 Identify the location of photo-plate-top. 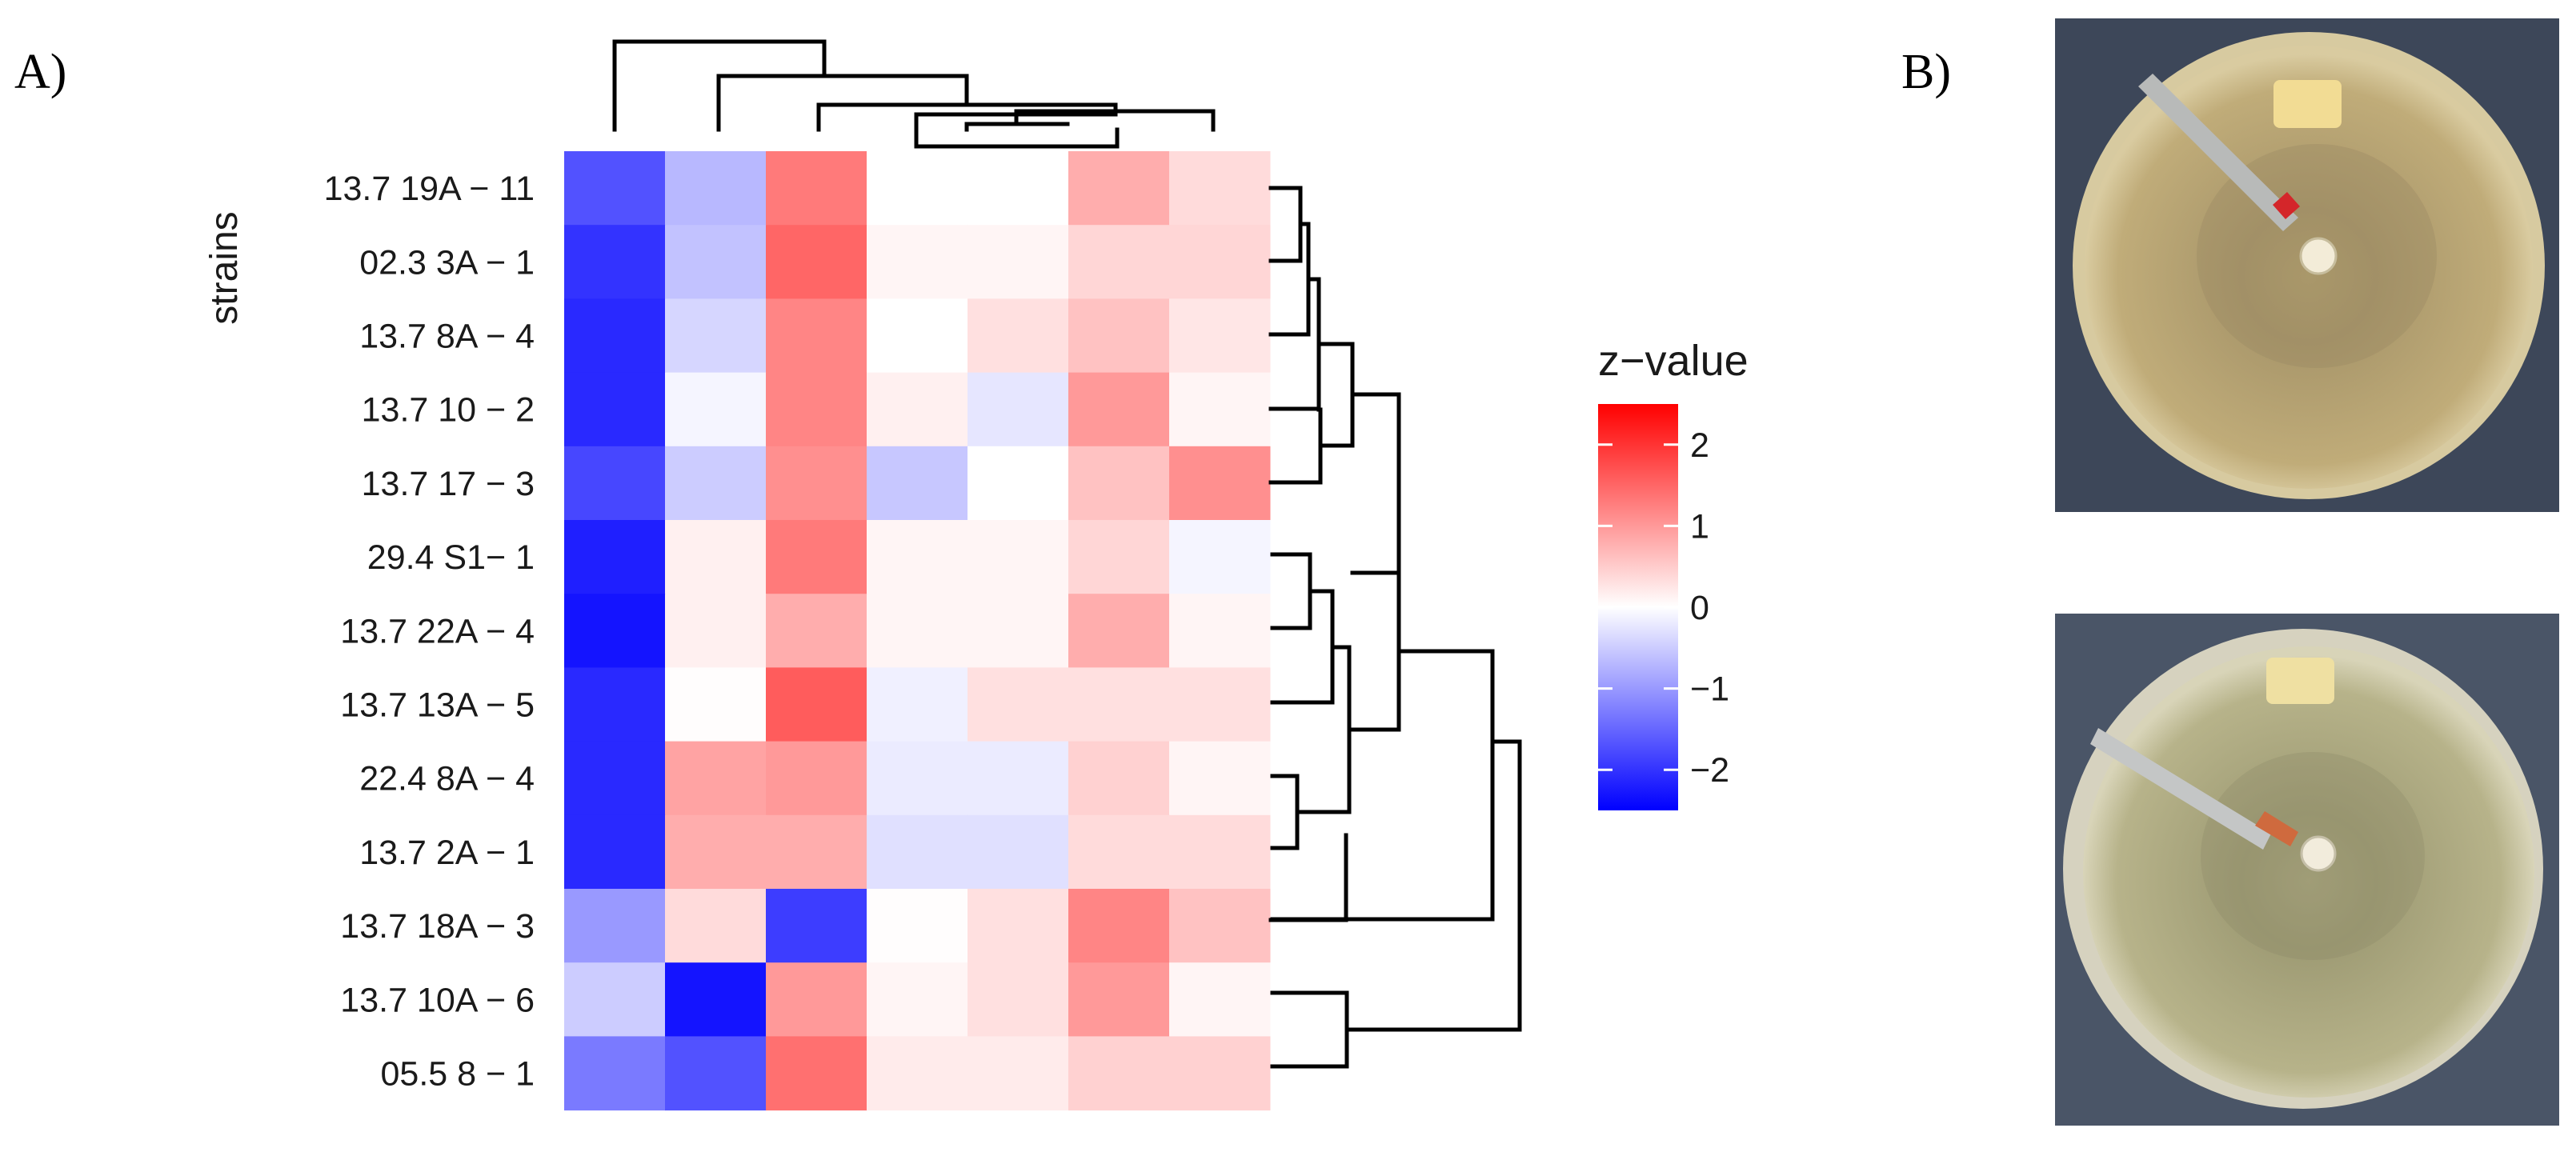
(2307, 265).